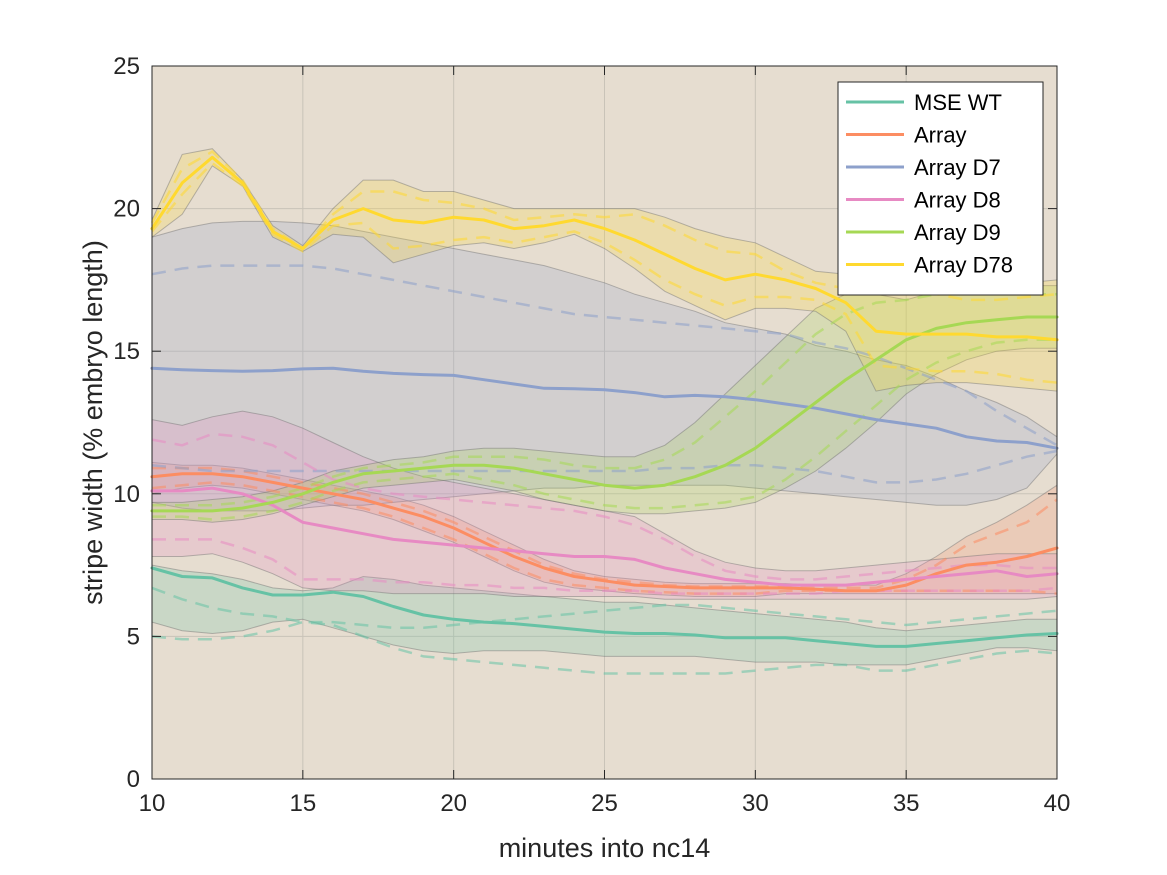  Describe the element at coordinates (453, 803) in the screenshot. I see `x-tick-label: 20` at that location.